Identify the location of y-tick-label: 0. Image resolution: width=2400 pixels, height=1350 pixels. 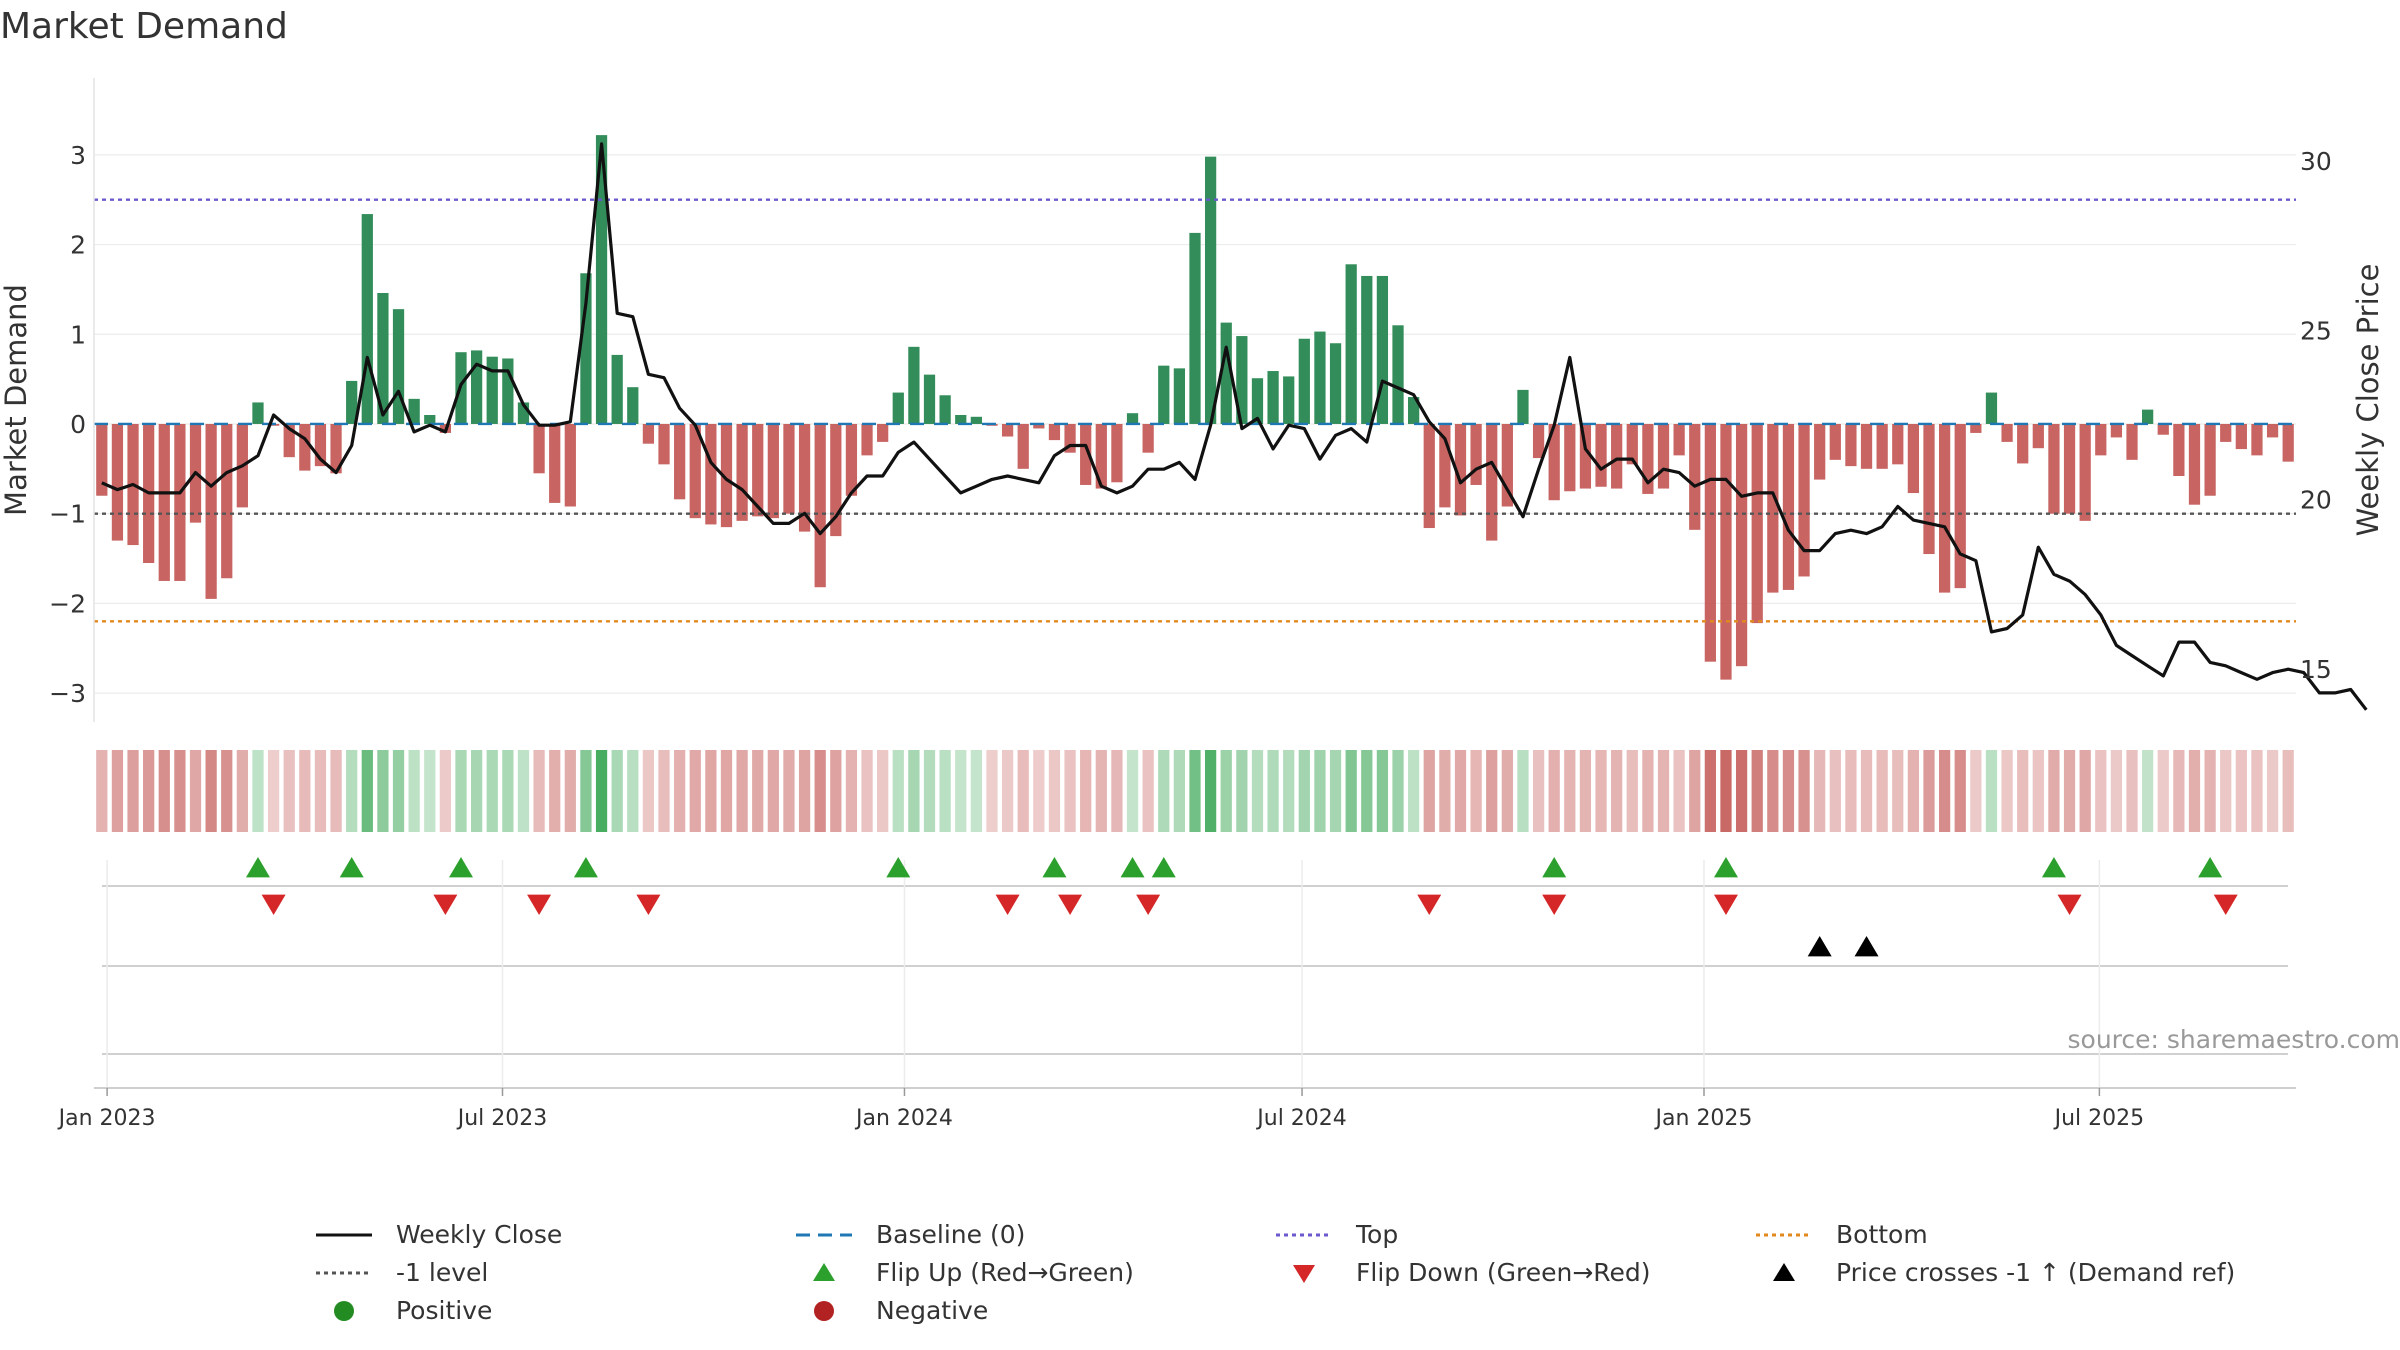
(78, 424).